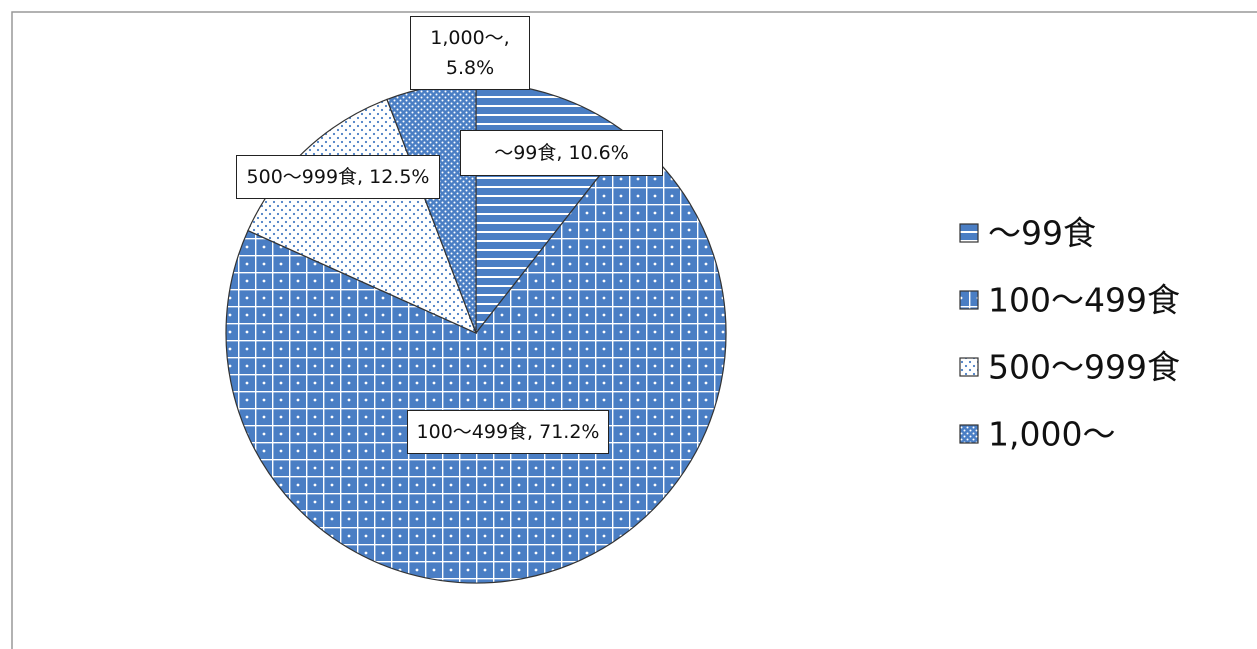 This screenshot has height=649, width=1257. What do you see at coordinates (338, 177) in the screenshot?
I see `data-label: 500～999食, 12.5%` at bounding box center [338, 177].